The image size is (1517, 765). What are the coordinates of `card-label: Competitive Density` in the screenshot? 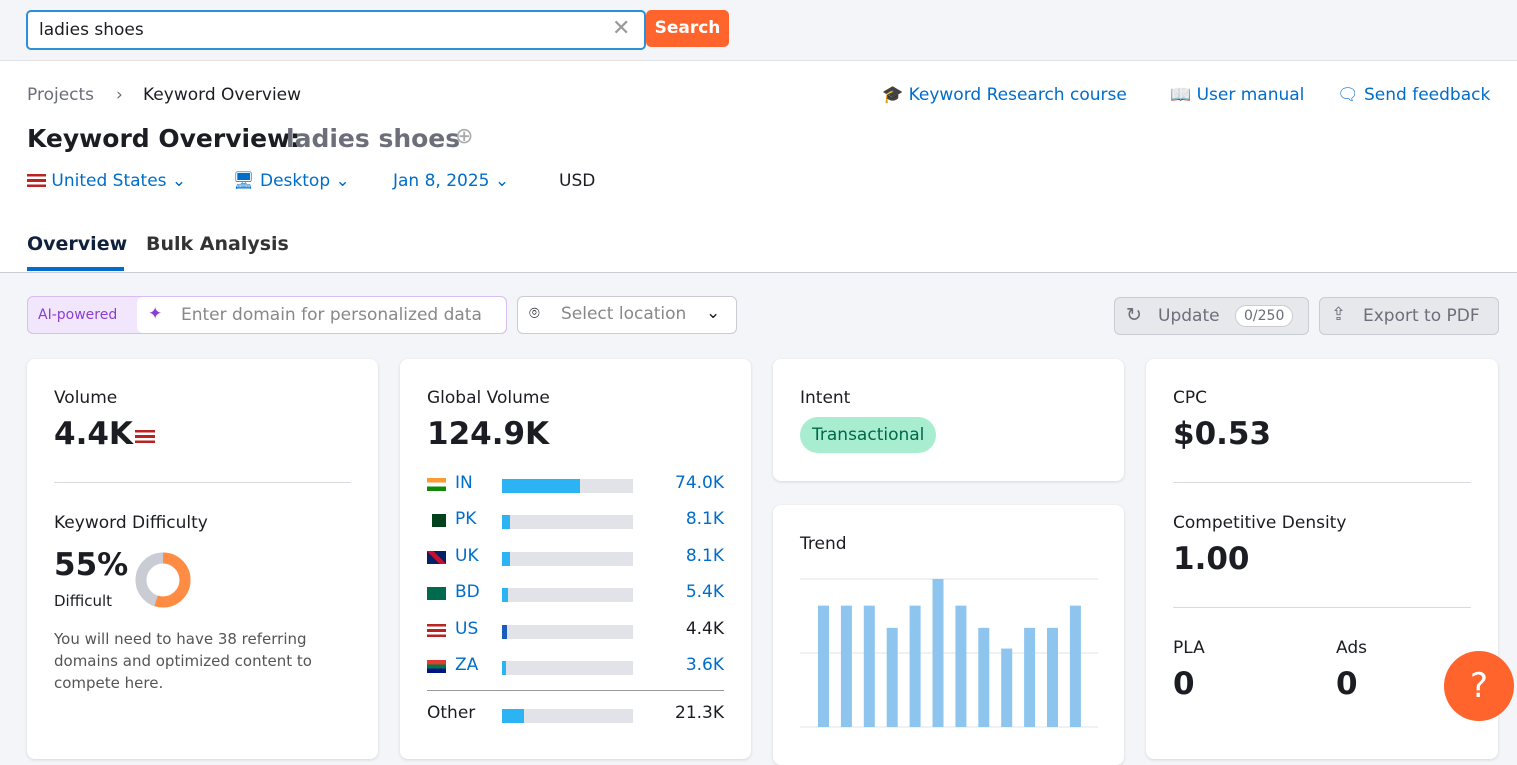 It's located at (1260, 523).